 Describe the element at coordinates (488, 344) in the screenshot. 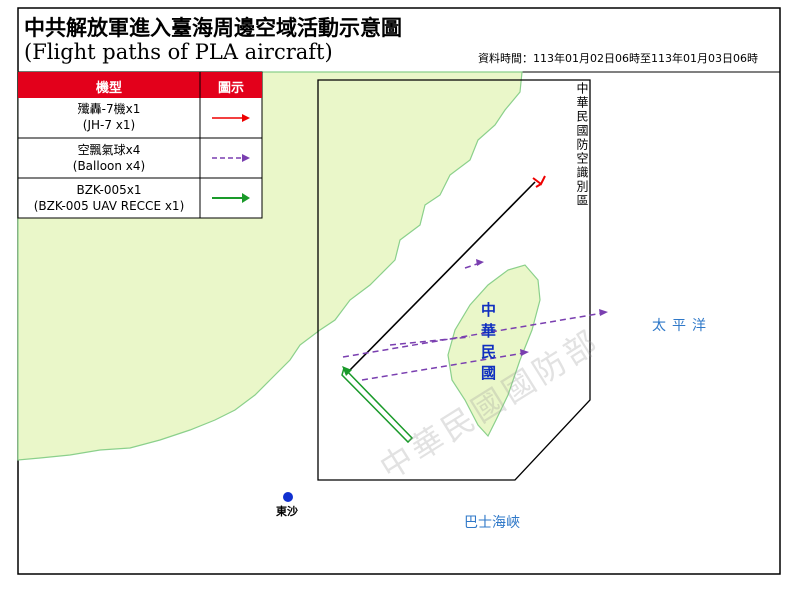

I see `taiwan-label: 中華民國` at that location.